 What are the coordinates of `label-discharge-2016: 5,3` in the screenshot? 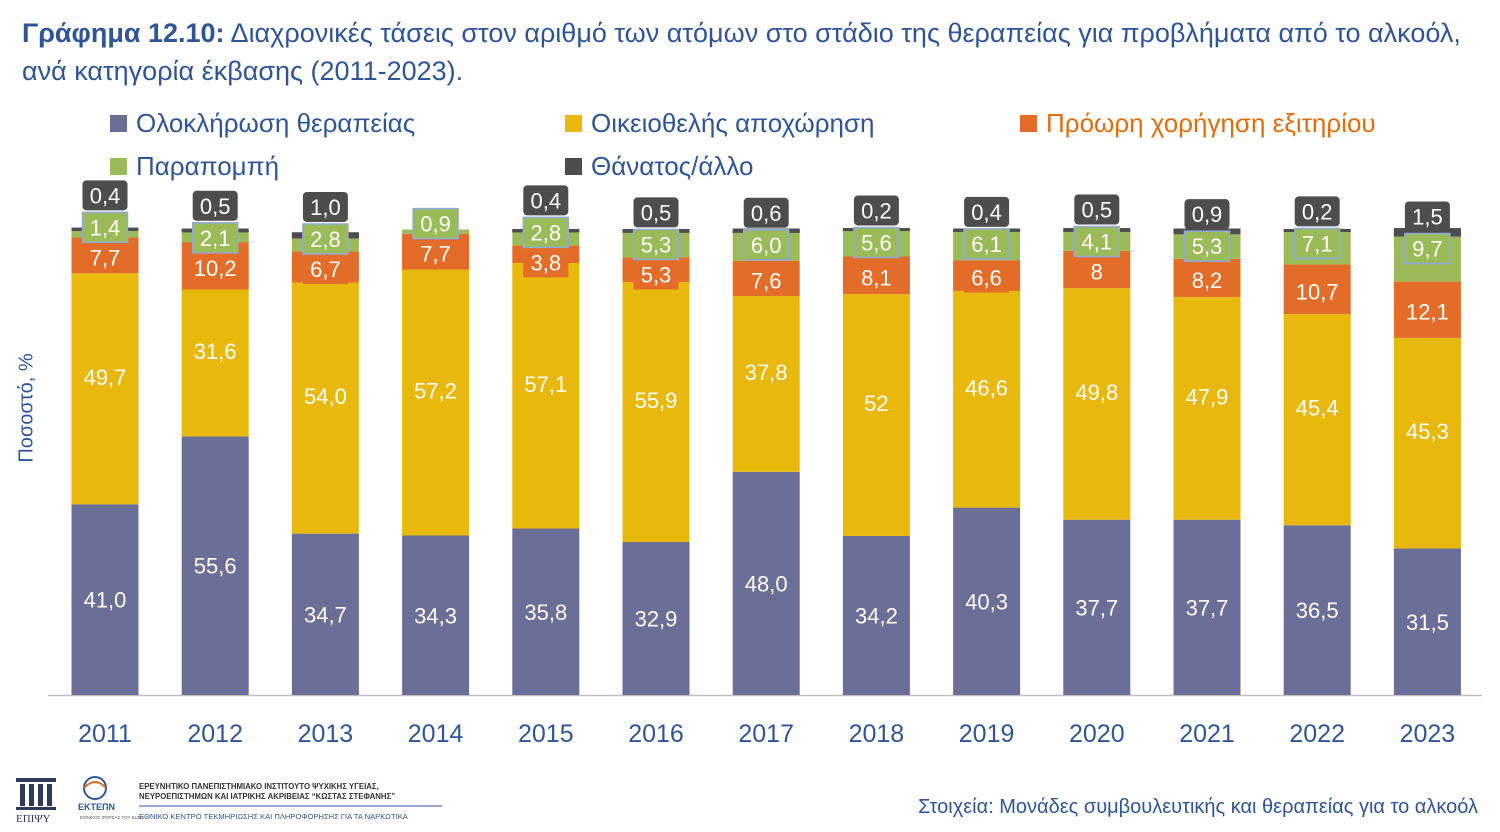 It's located at (656, 274).